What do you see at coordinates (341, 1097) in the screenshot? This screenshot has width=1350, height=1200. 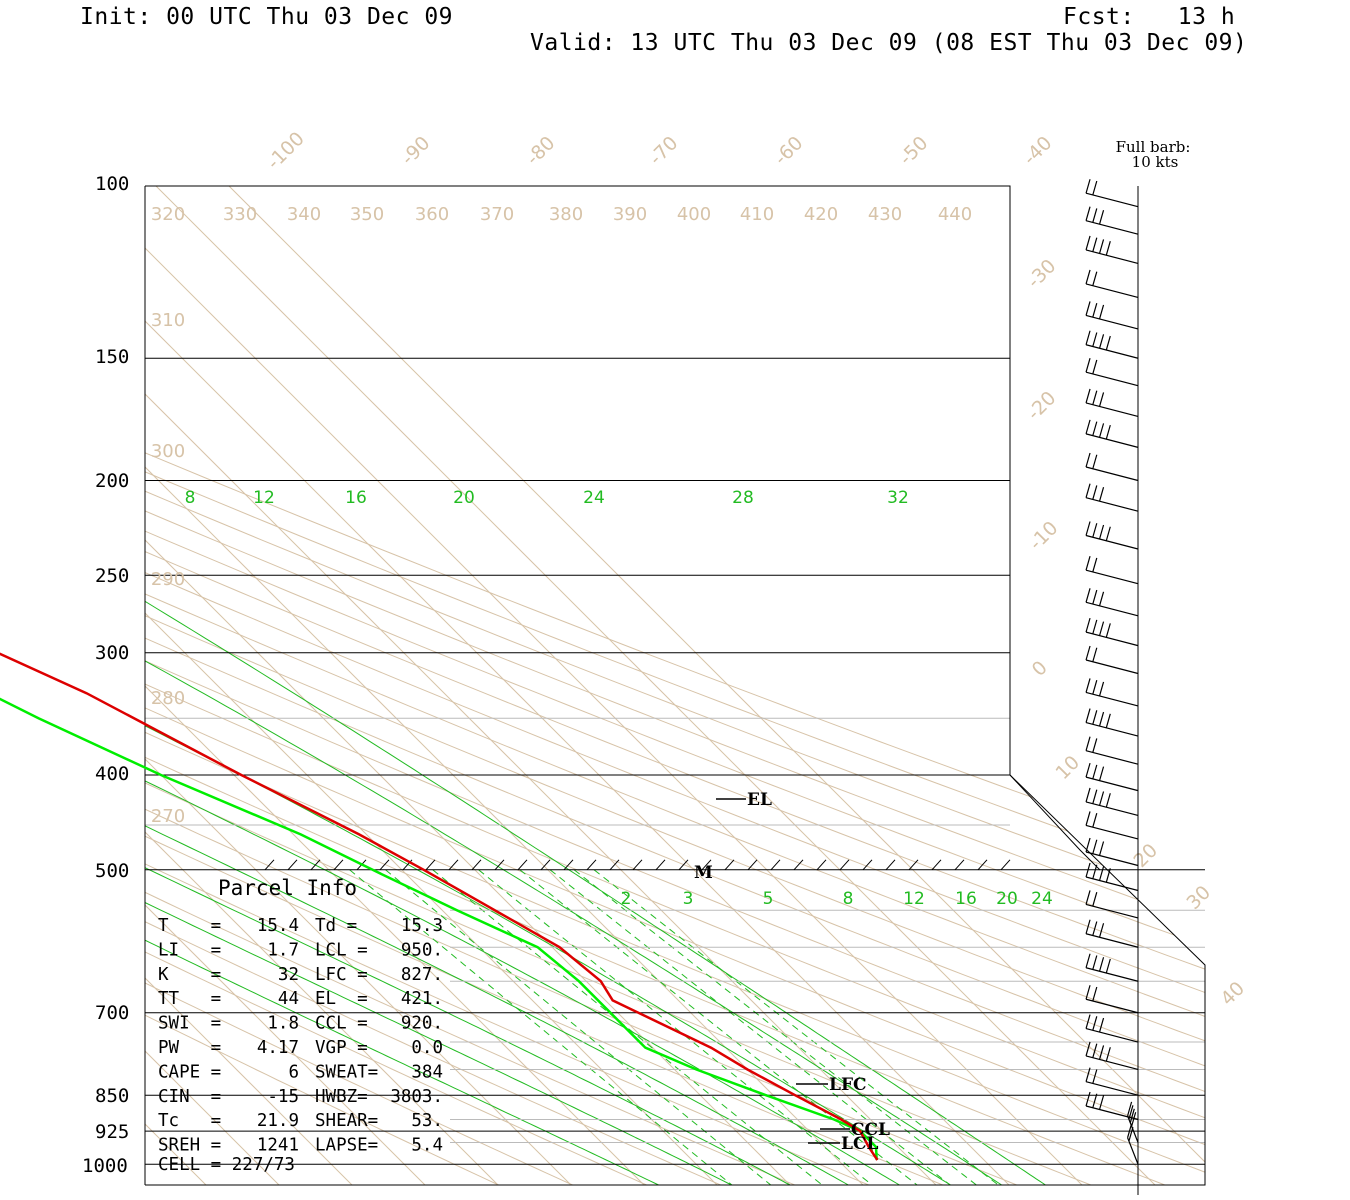 I see `parcel-key: HWBZ=` at bounding box center [341, 1097].